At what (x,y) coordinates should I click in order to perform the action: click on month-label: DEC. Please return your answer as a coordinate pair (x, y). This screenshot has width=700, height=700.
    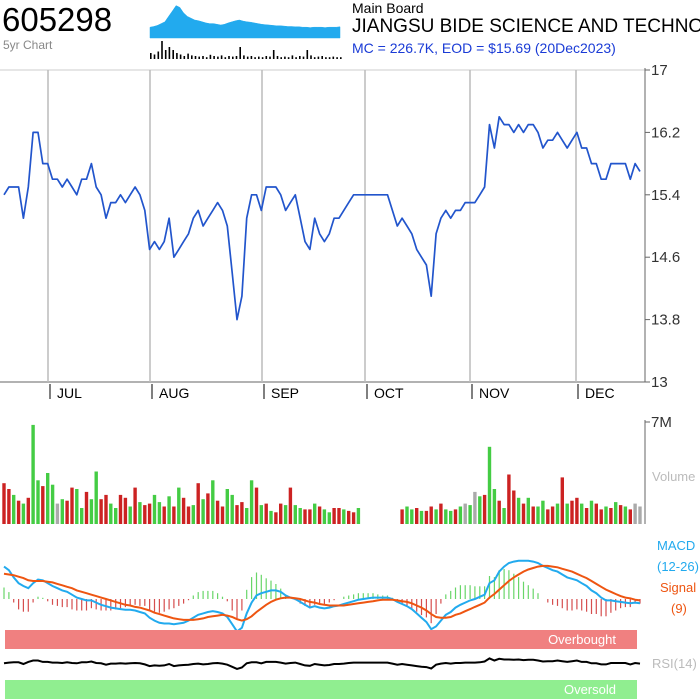
    Looking at the image, I should click on (600, 393).